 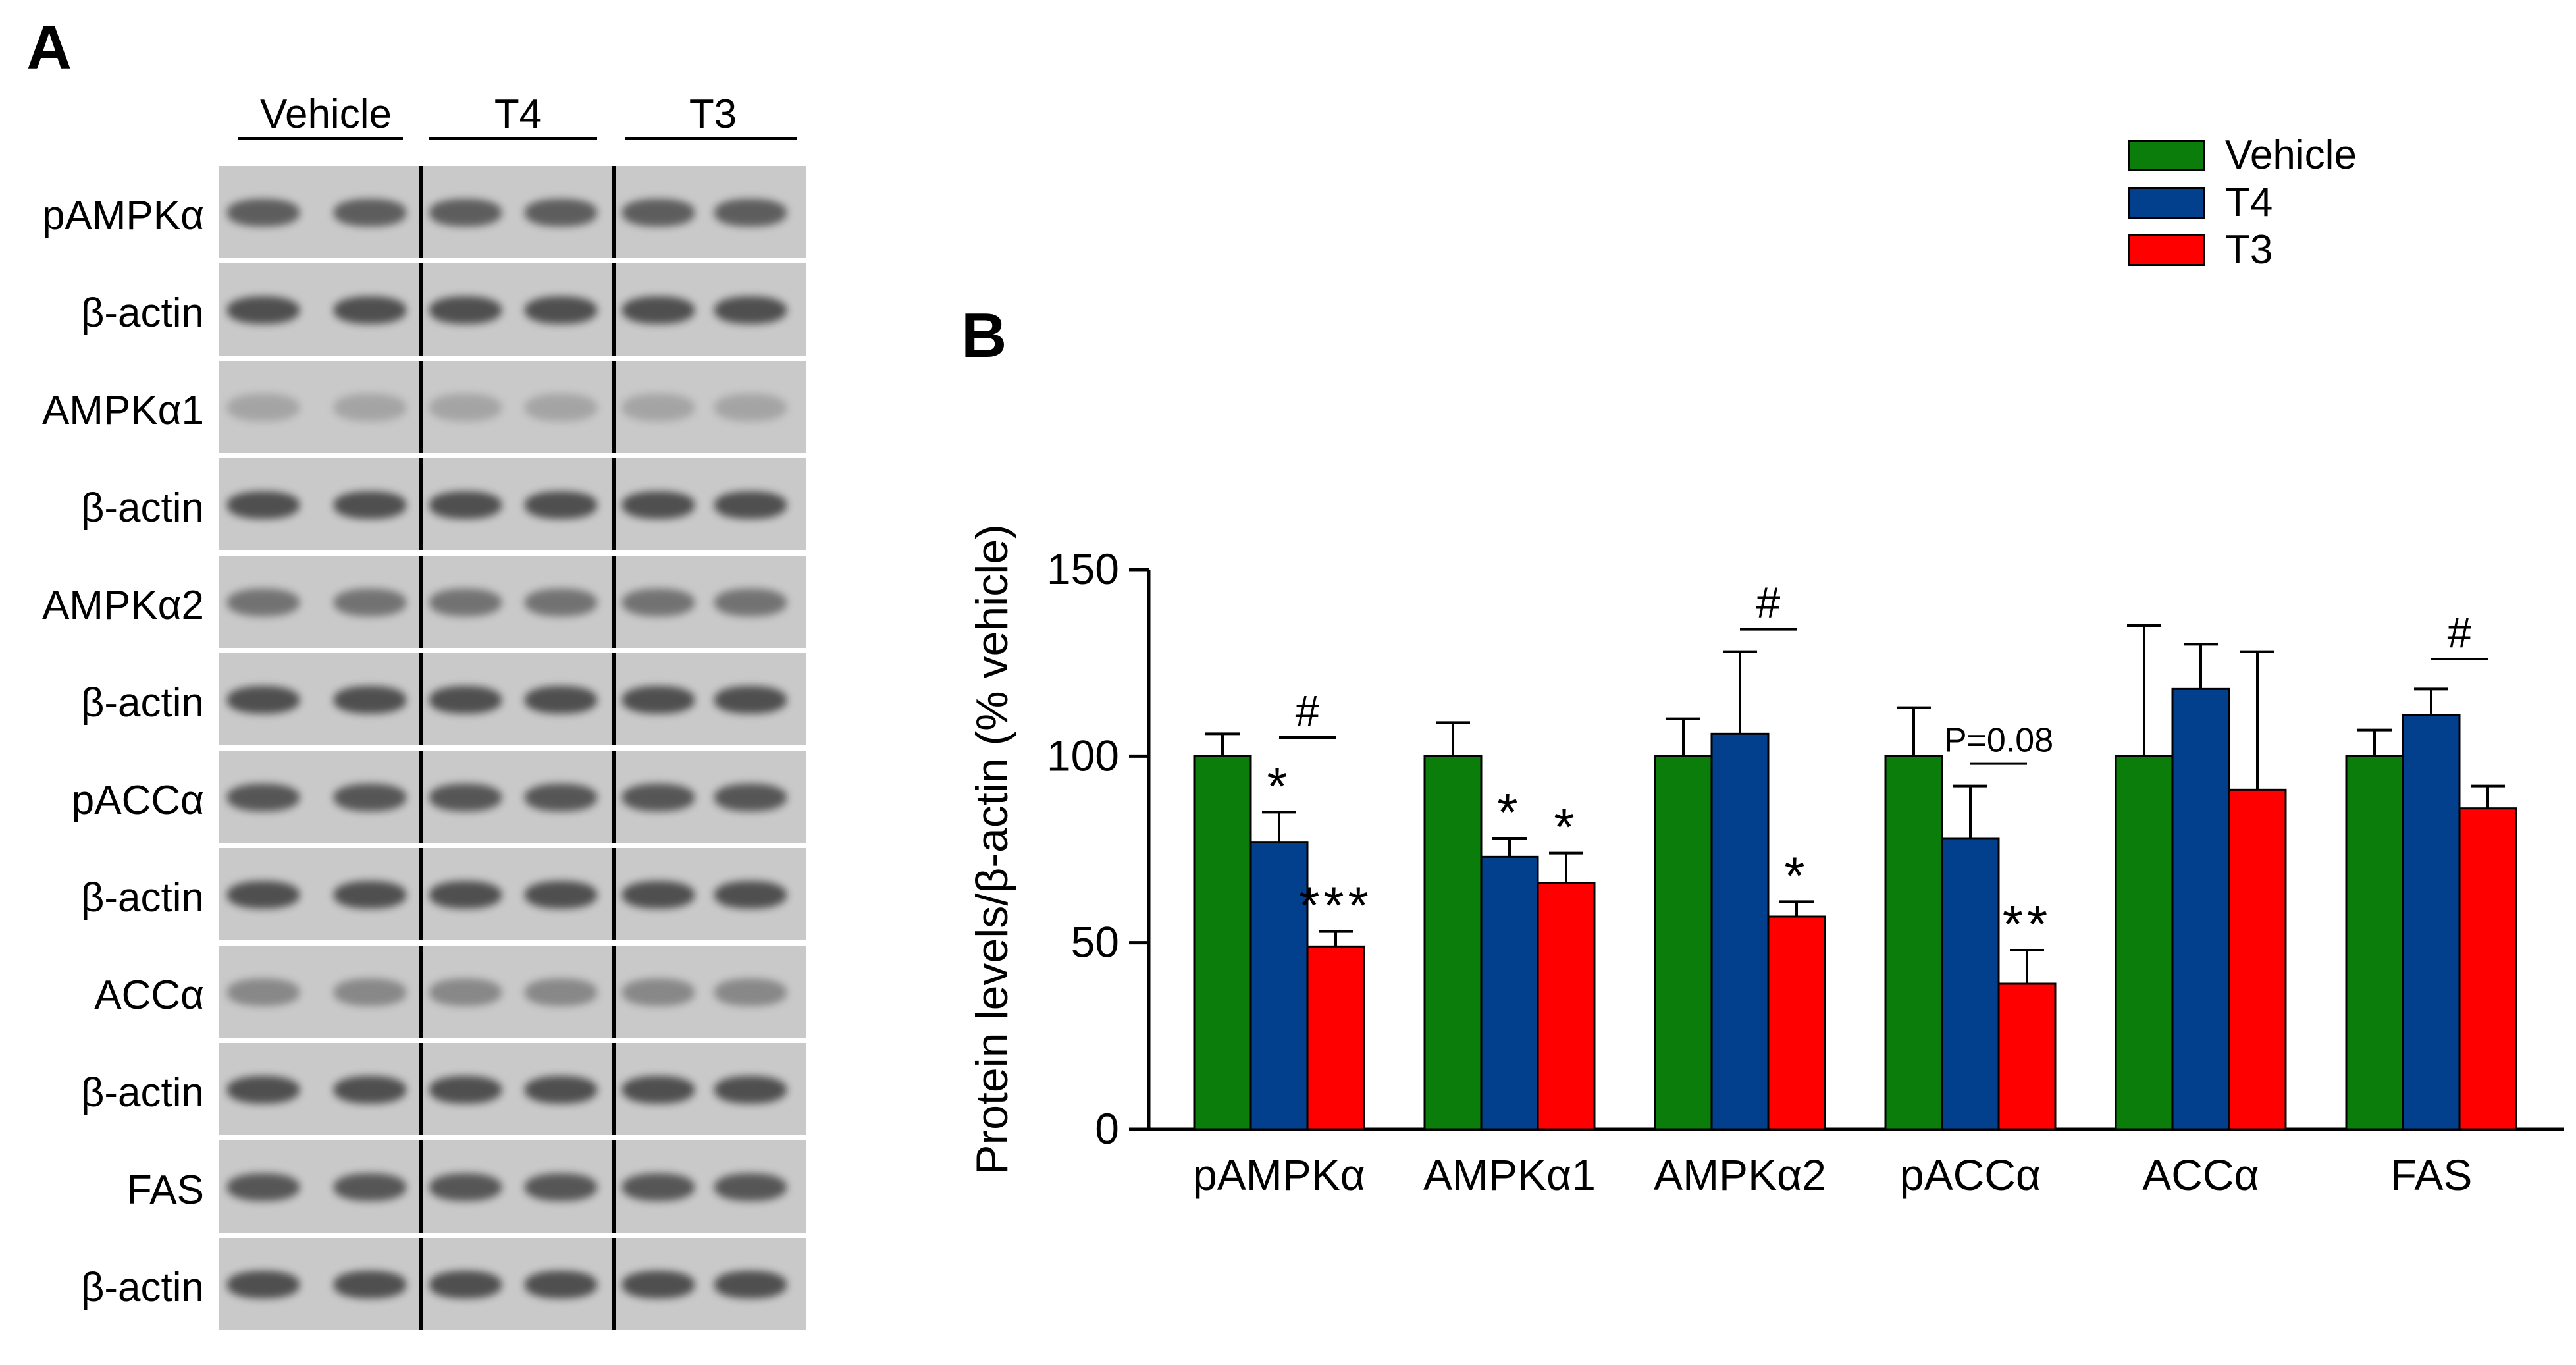 I want to click on group-label-t3: T3, so click(x=713, y=114).